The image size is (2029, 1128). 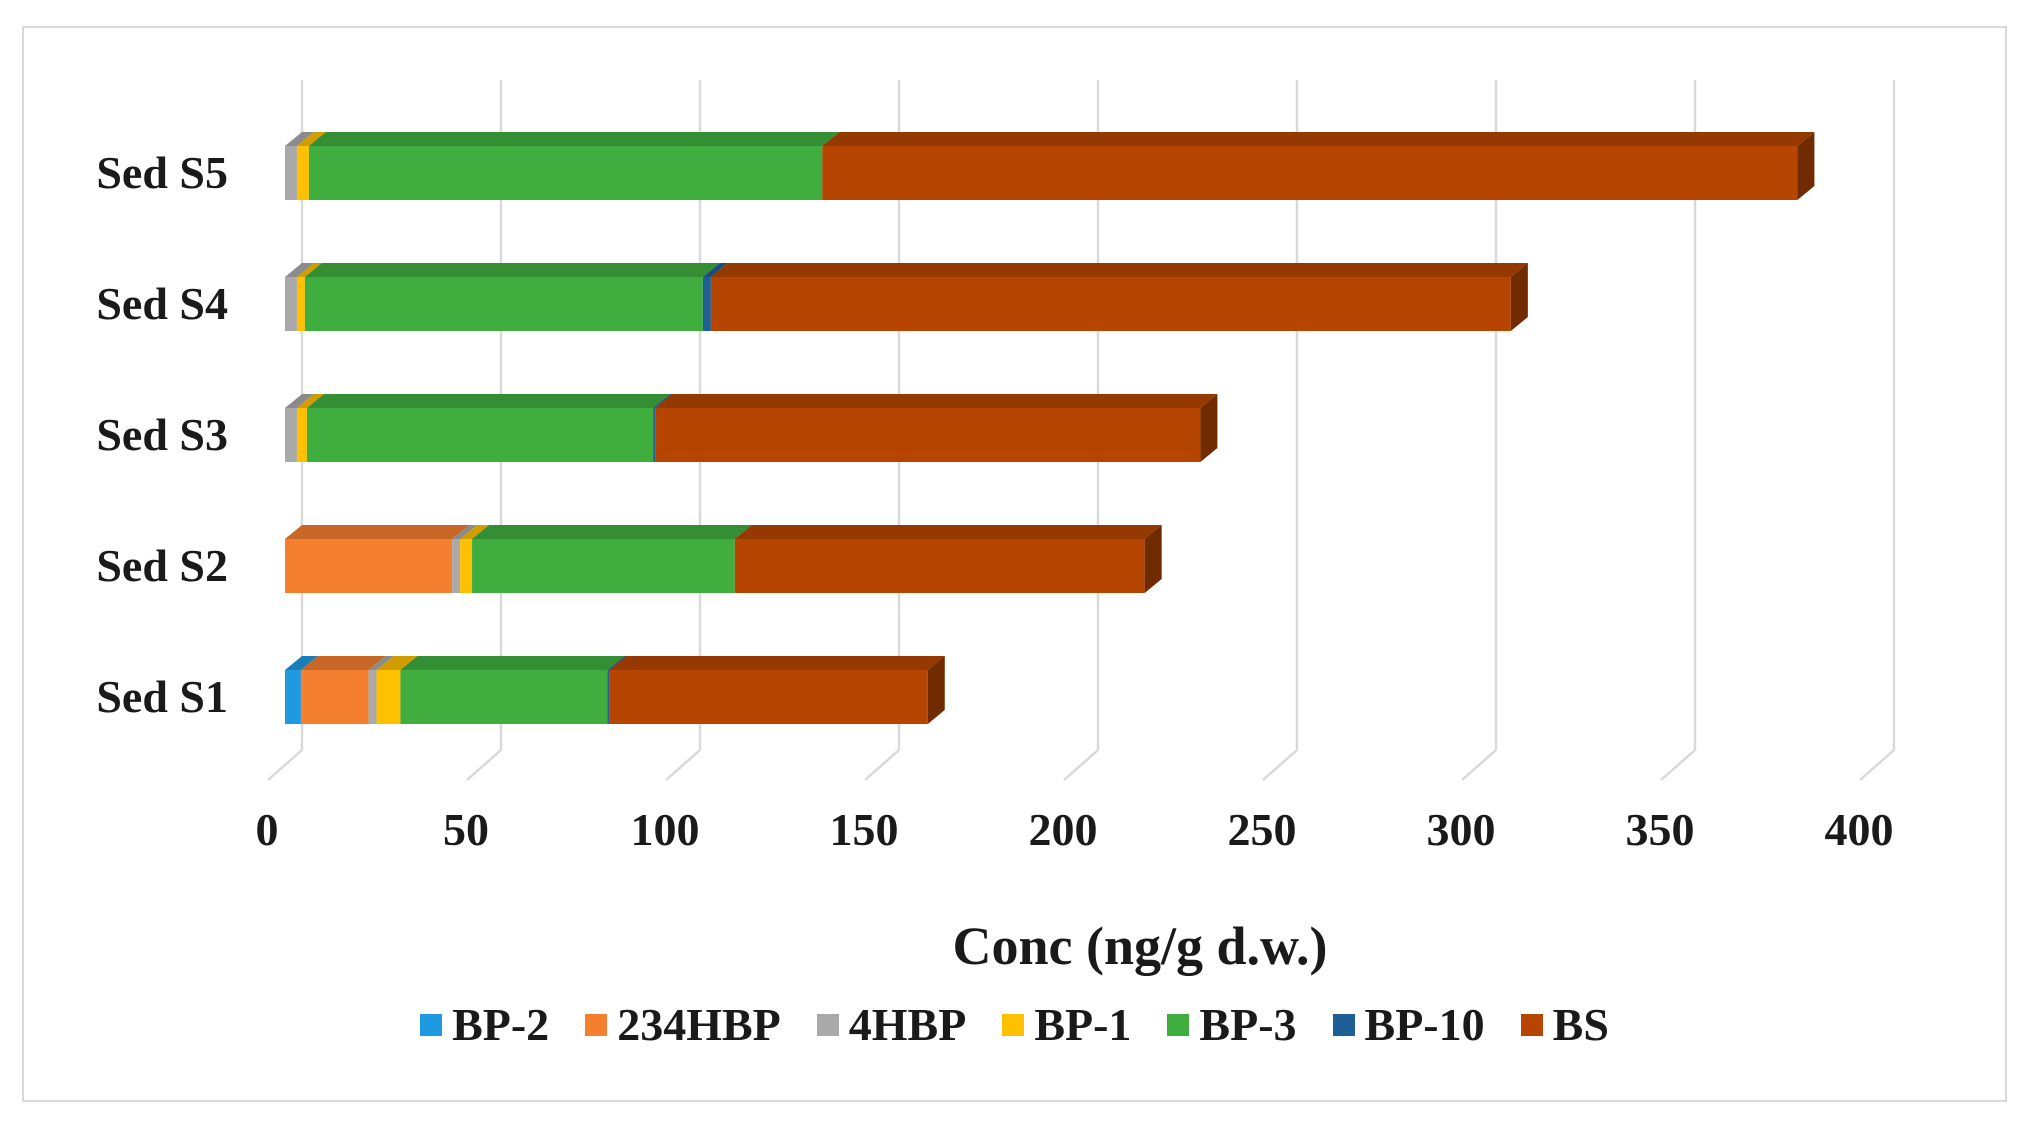 What do you see at coordinates (501, 1024) in the screenshot?
I see `legend-label: BP-2` at bounding box center [501, 1024].